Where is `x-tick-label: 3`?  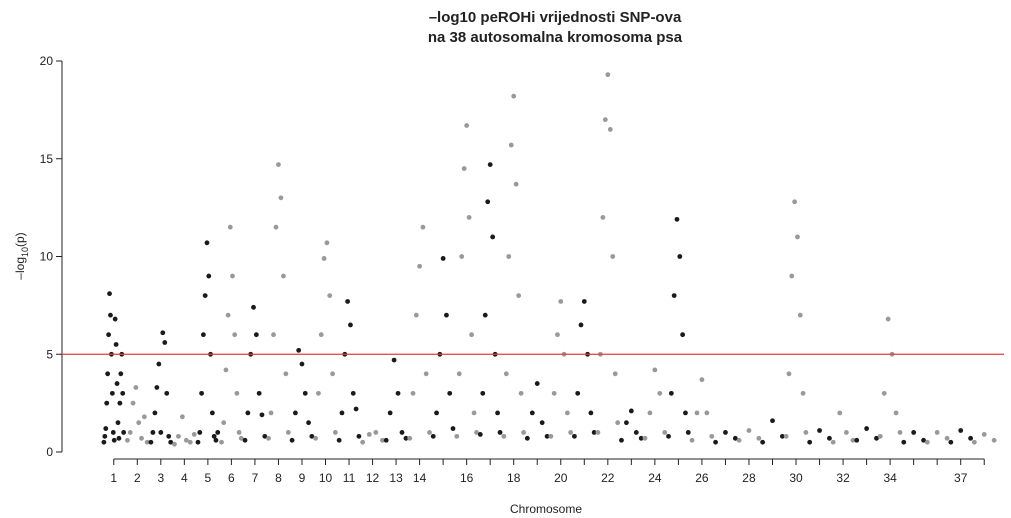
x-tick-label: 3 is located at coordinates (160, 478).